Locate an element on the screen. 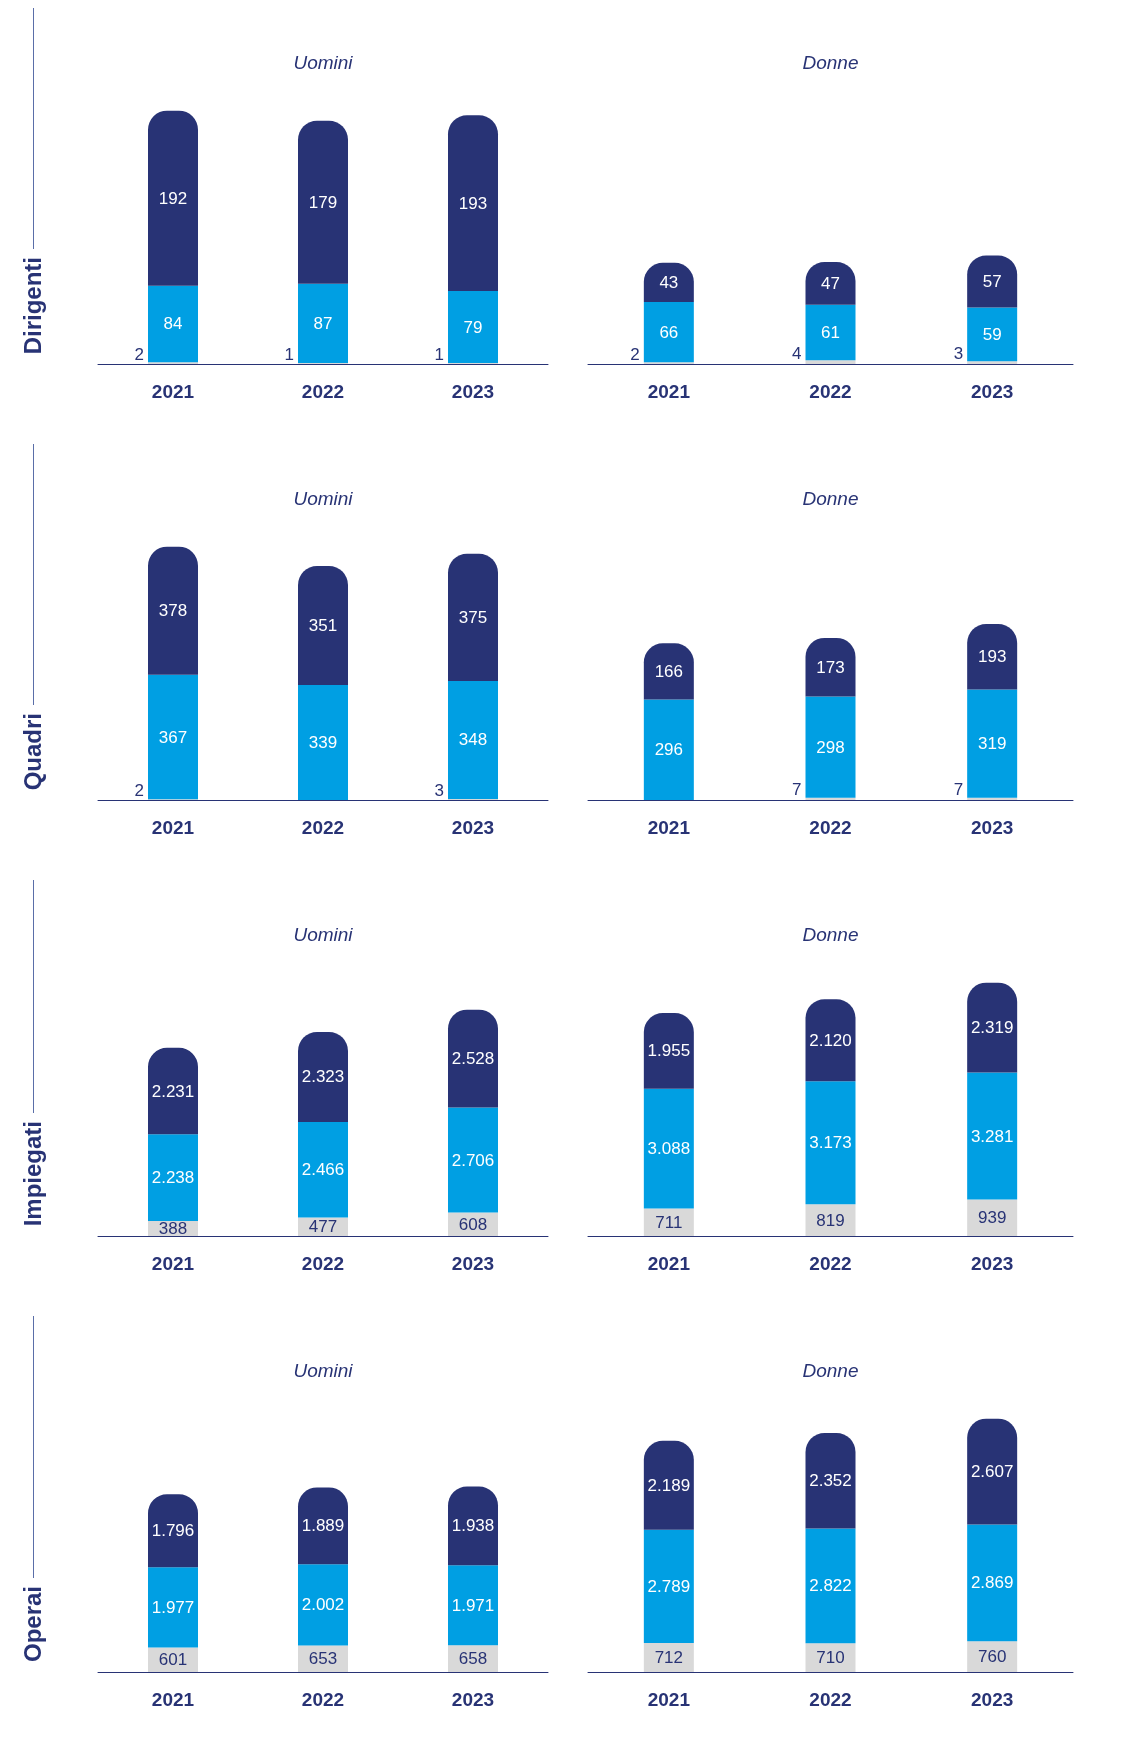 The image size is (1121, 1754). data-label: 173 is located at coordinates (830, 667).